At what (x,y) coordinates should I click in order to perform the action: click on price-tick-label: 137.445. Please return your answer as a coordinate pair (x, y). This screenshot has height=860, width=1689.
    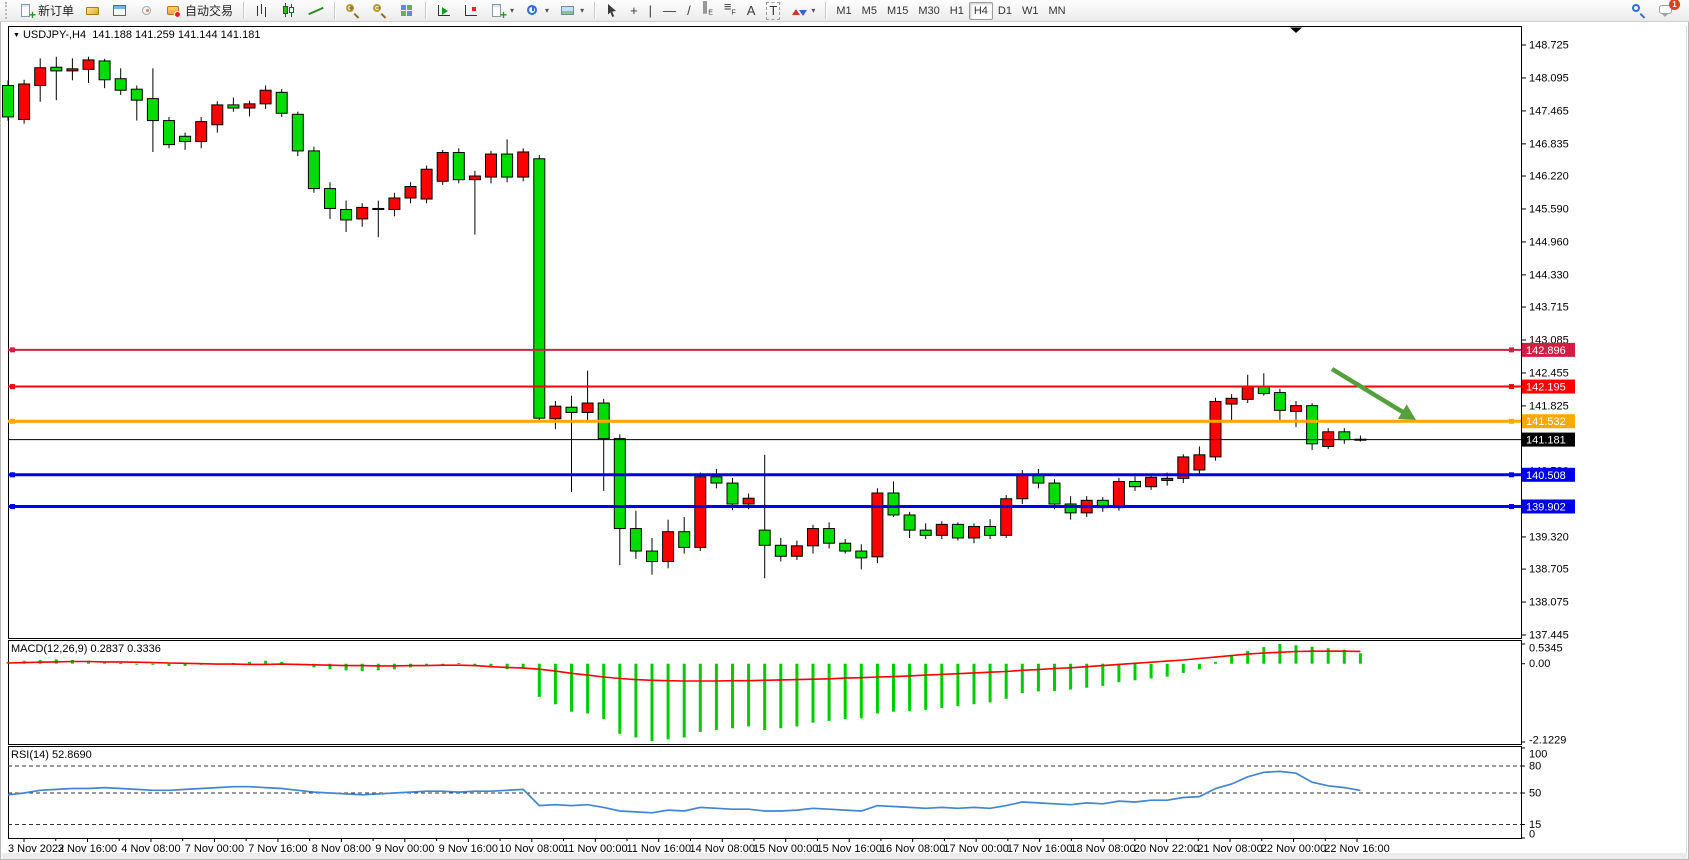
    Looking at the image, I should click on (1549, 636).